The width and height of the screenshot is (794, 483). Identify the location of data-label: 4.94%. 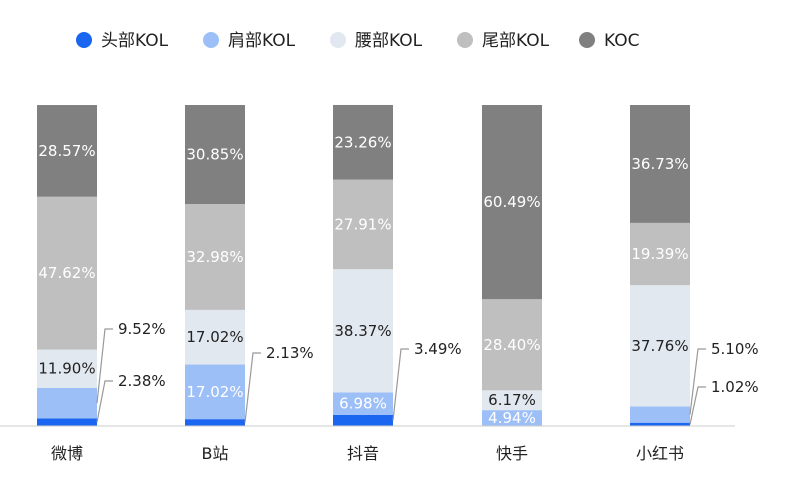
(512, 418).